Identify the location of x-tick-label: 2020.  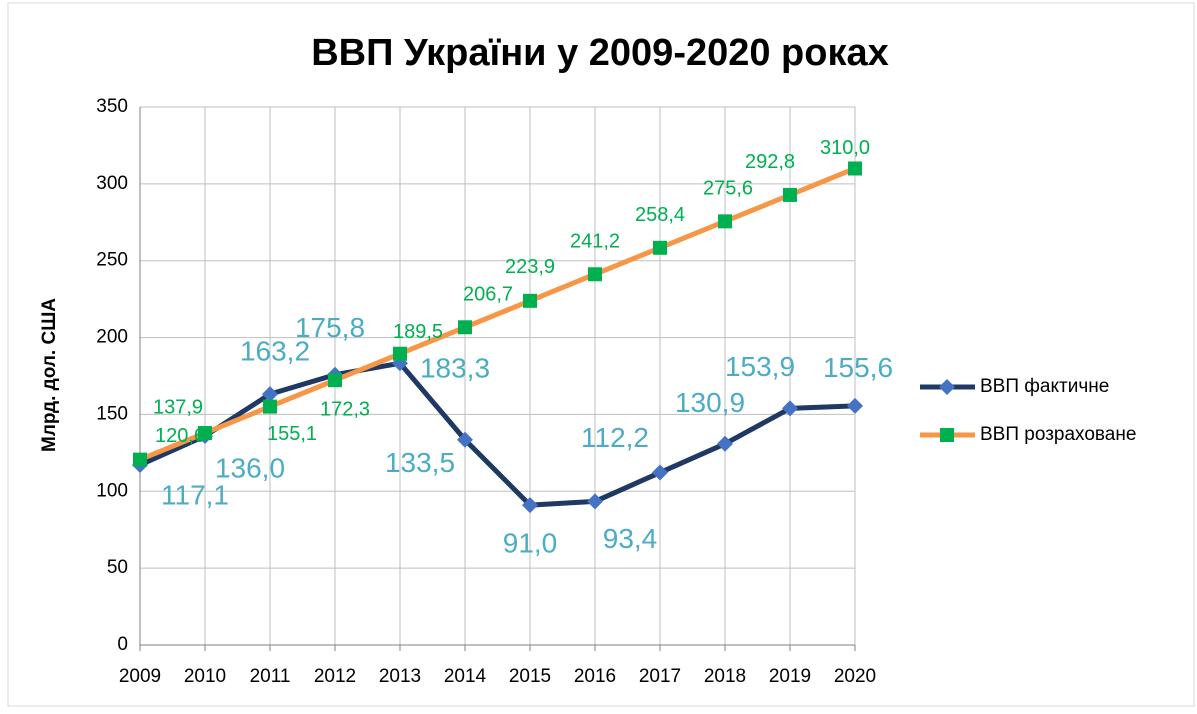
(855, 676).